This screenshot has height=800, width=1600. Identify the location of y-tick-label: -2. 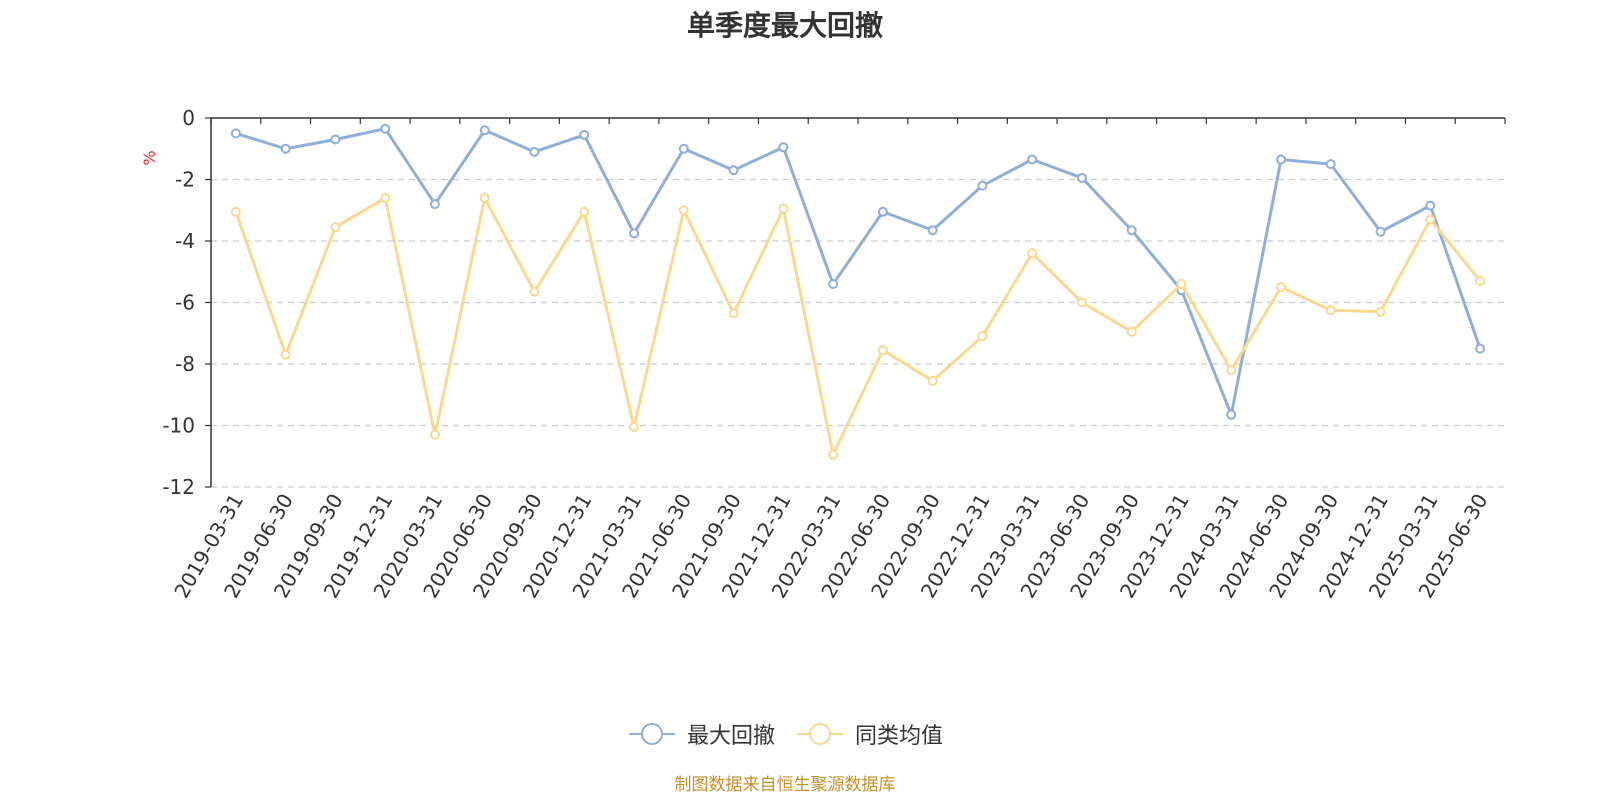
(185, 180).